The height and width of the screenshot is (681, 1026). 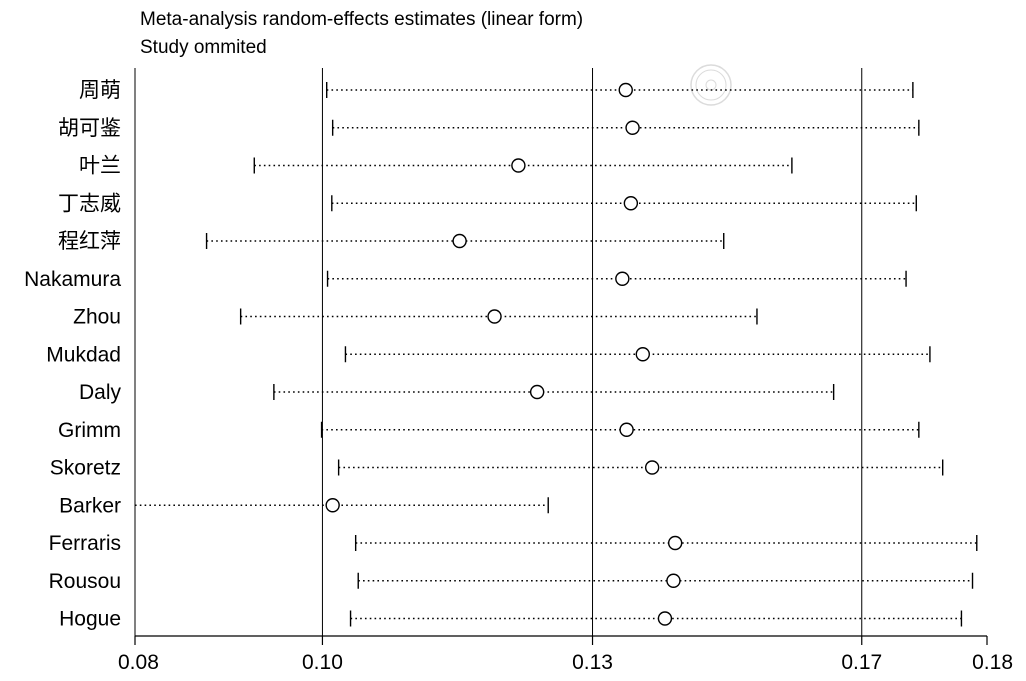 What do you see at coordinates (89, 241) in the screenshot?
I see `study-label: 程红萍` at bounding box center [89, 241].